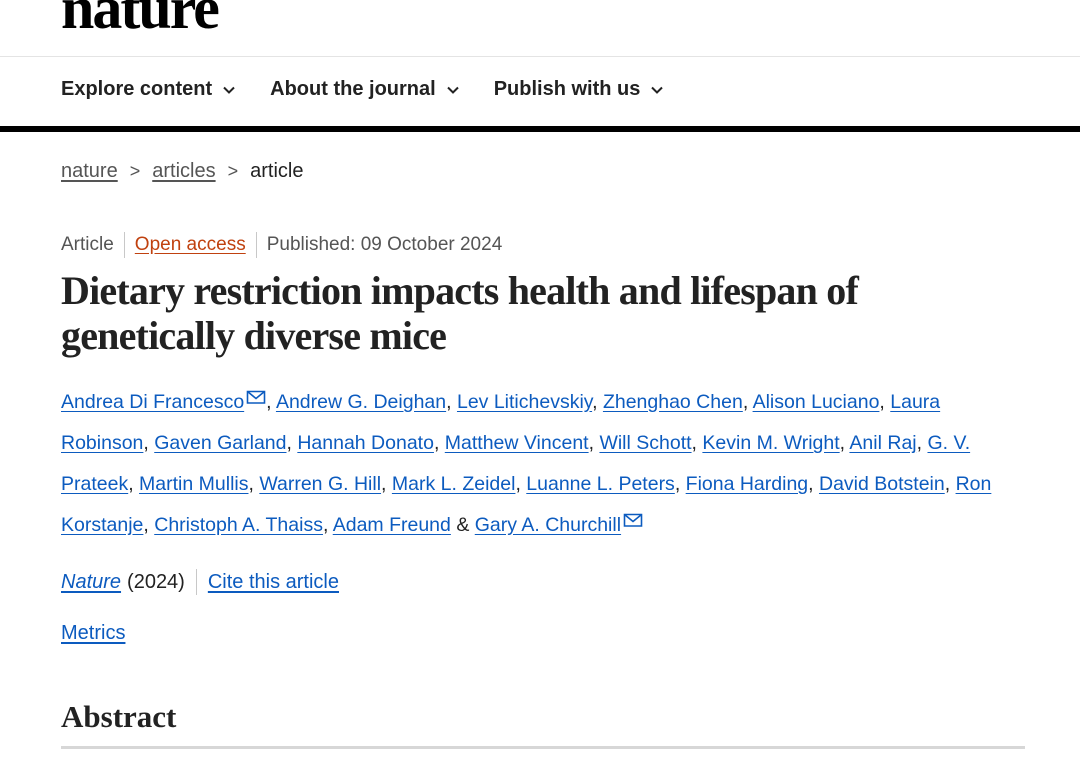  Describe the element at coordinates (156, 581) in the screenshot. I see `citation-year: (2024)` at that location.